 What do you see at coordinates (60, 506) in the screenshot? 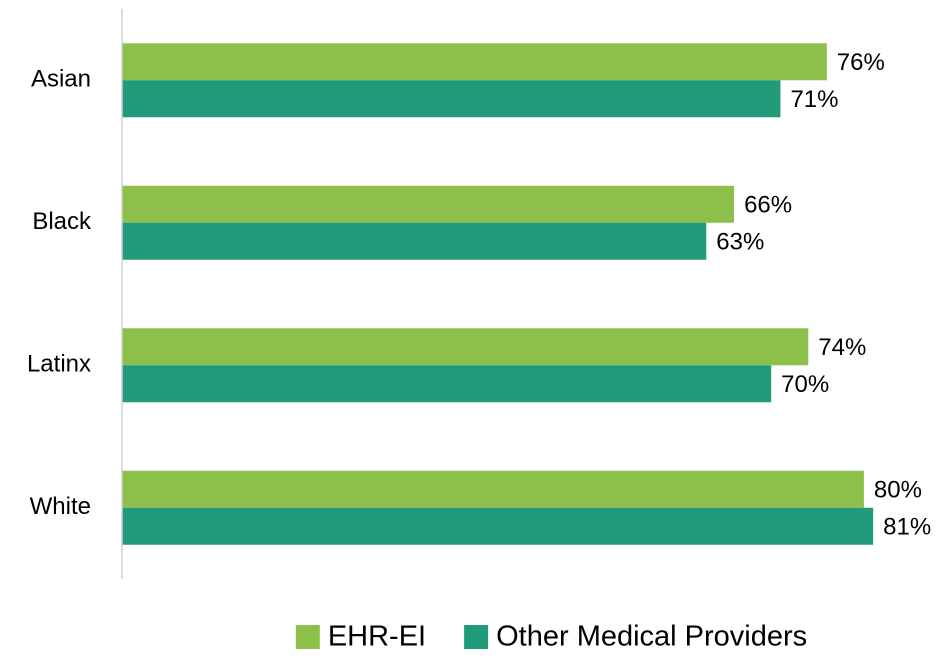
I see `y-tick-label: White` at bounding box center [60, 506].